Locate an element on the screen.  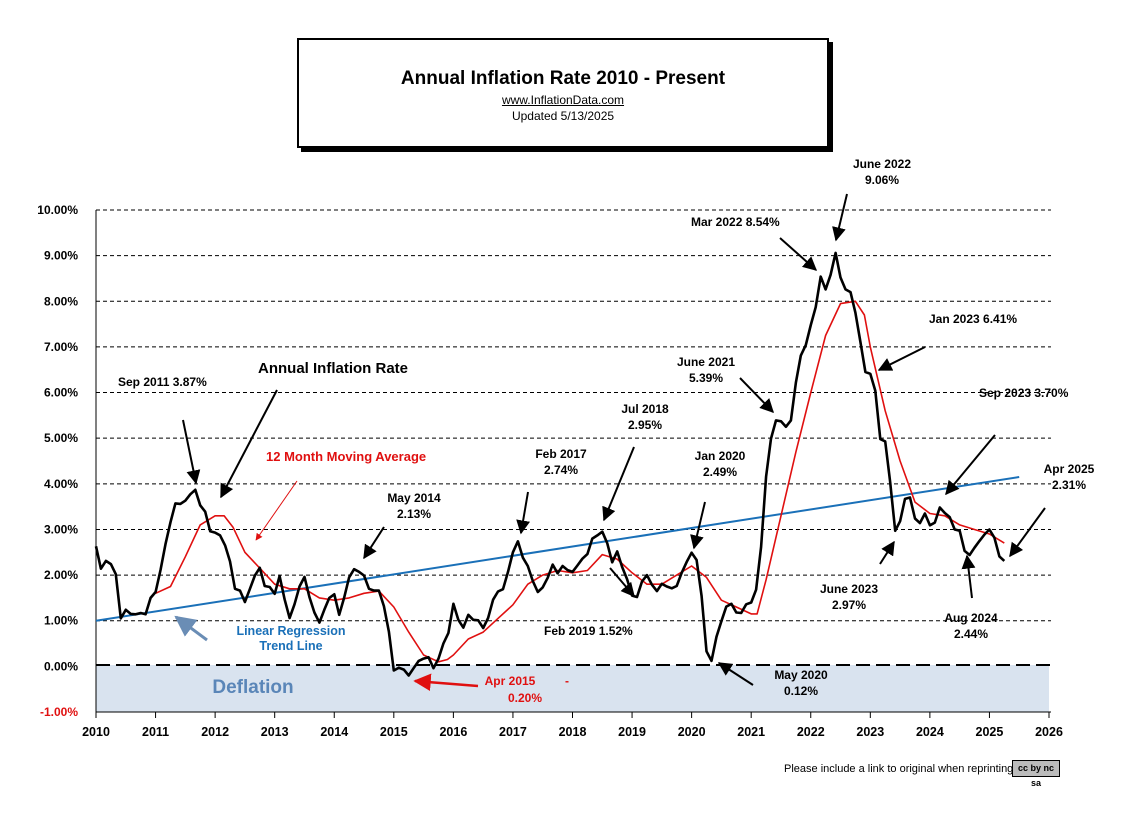
ann-jul-2018-l1: Jul 2018 is located at coordinates (645, 409).